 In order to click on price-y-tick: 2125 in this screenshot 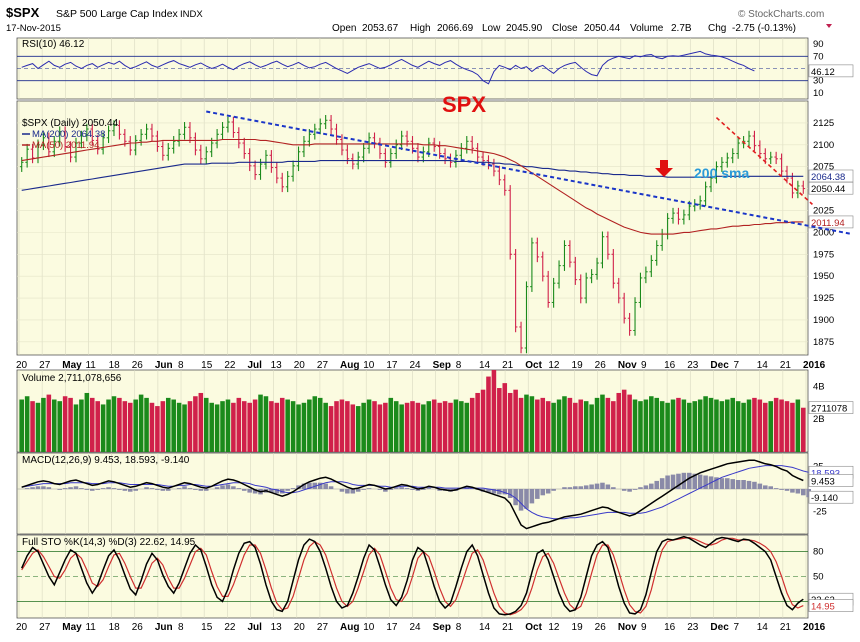, I will do `click(823, 123)`.